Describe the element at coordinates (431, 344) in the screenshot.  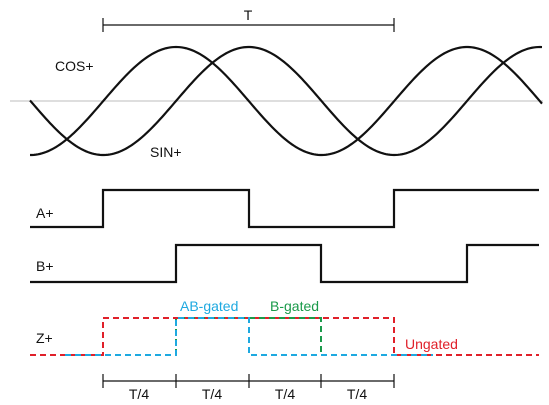
I see `ungated-label: Ungated` at that location.